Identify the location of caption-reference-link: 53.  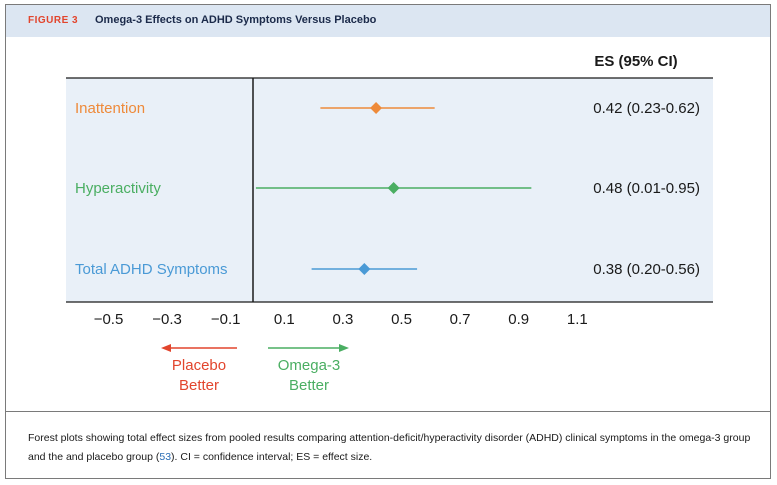
(165, 457).